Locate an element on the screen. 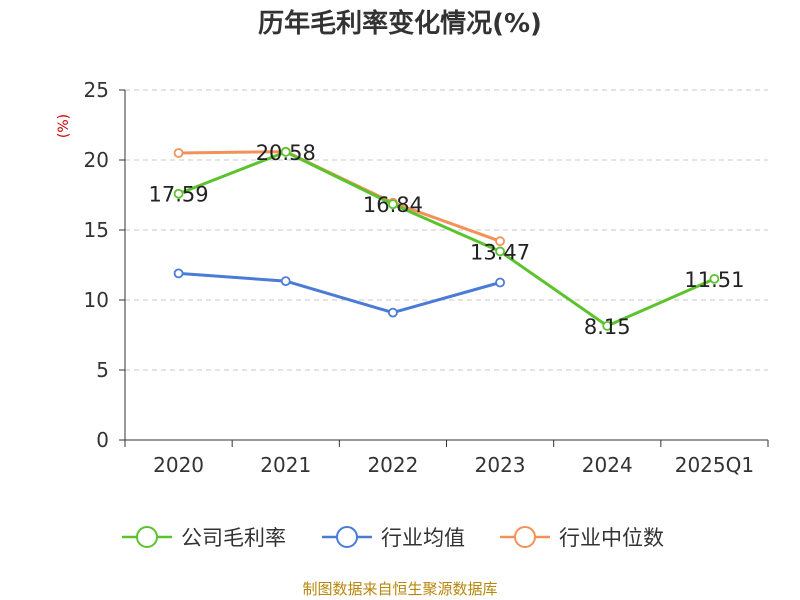  data-label: 17.59 is located at coordinates (179, 195).